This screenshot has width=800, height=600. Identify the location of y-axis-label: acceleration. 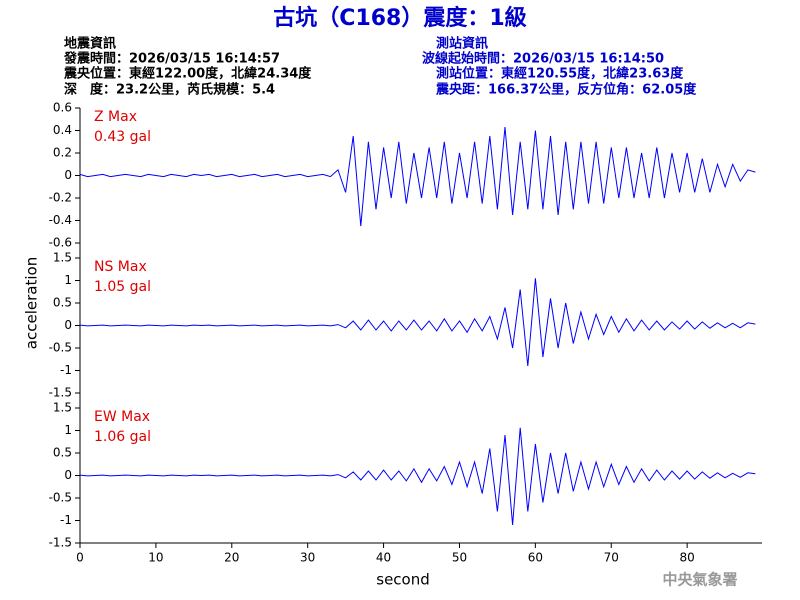
(32, 303).